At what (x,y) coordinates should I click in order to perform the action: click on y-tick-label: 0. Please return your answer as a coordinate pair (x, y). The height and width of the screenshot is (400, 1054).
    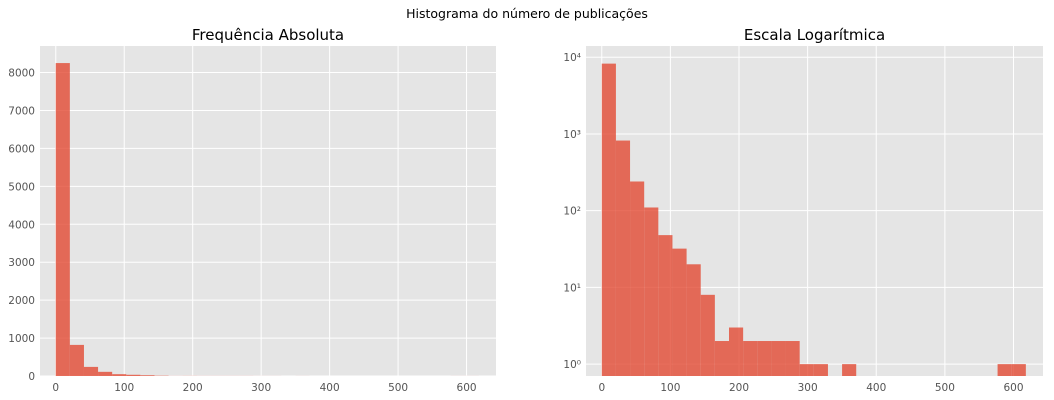
    Looking at the image, I should click on (31, 377).